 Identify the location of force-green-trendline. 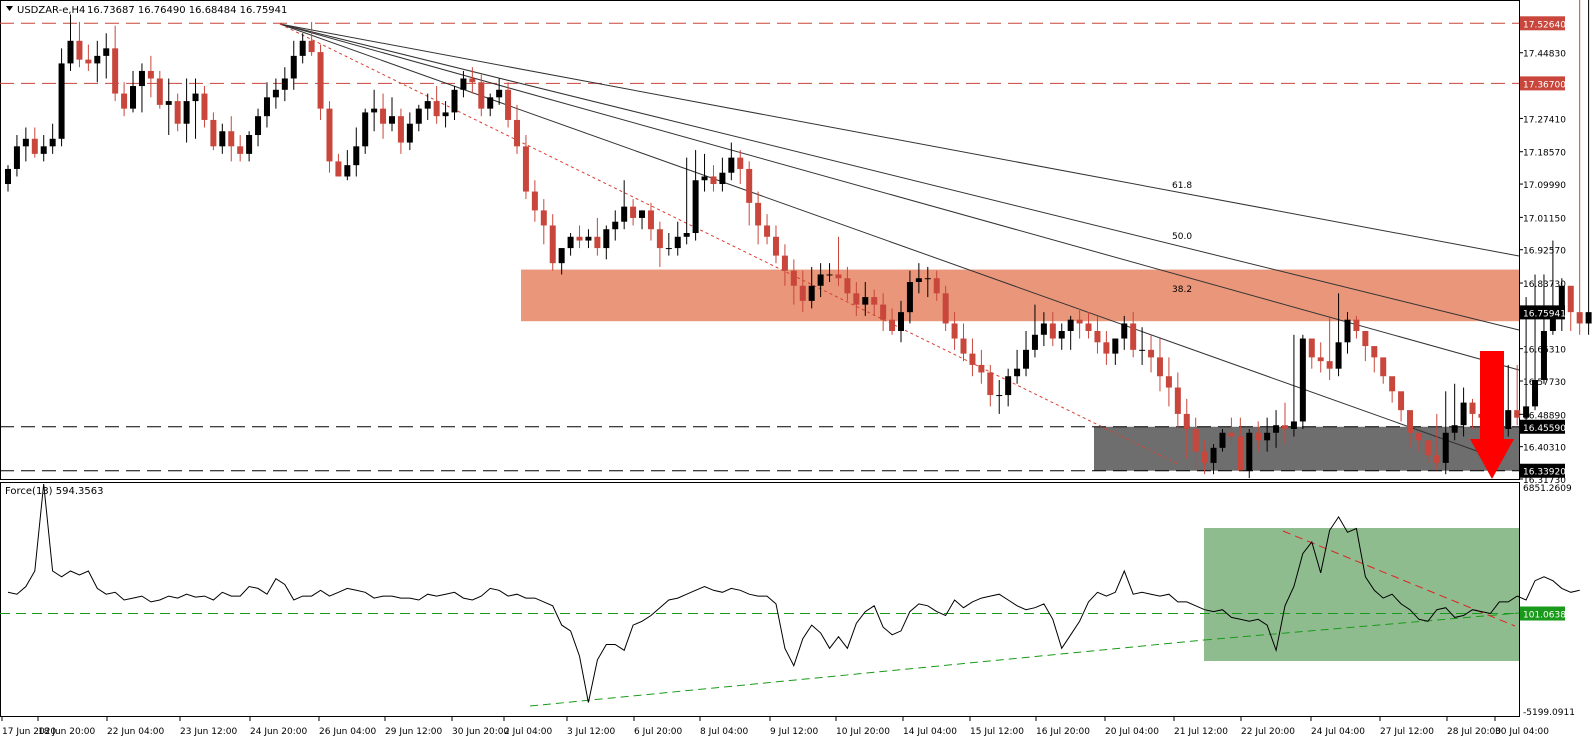
(867, 673).